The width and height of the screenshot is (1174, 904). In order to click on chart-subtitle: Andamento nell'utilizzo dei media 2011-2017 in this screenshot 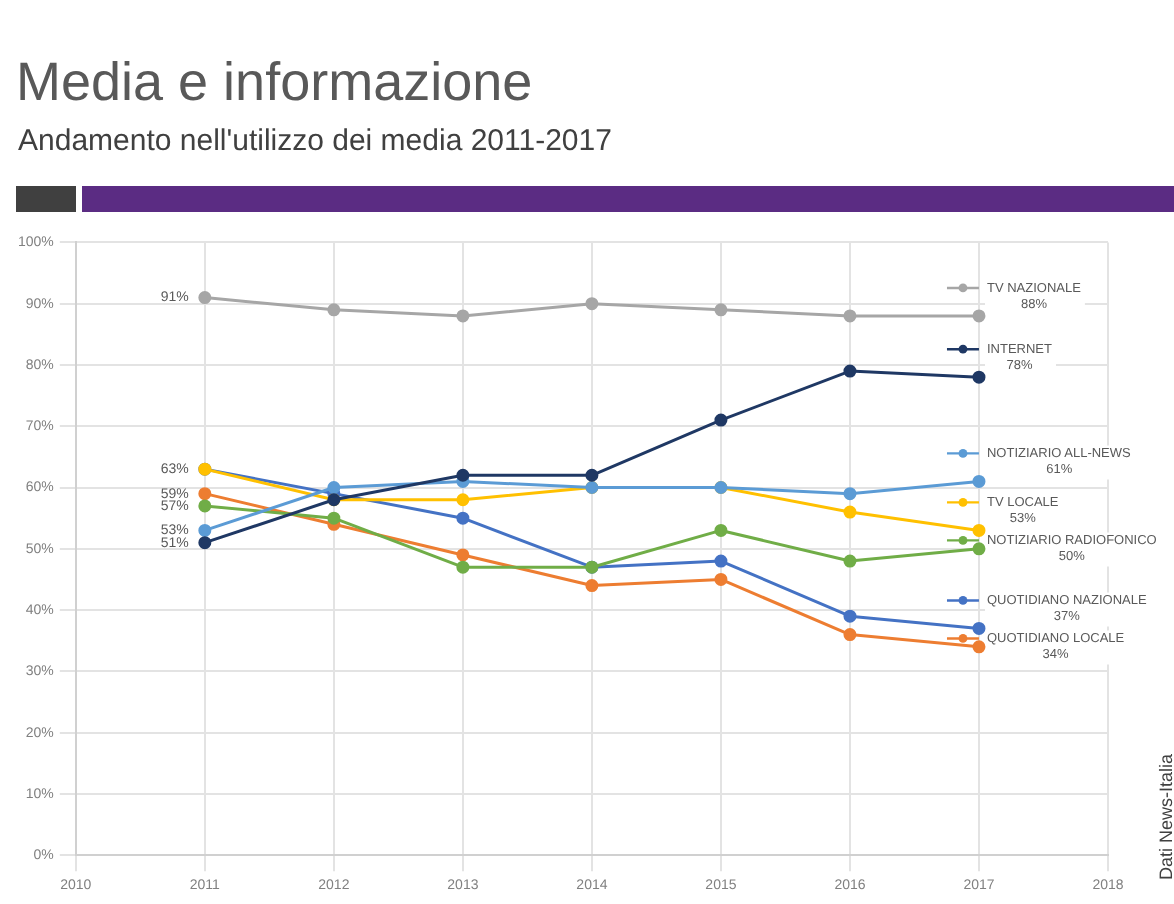, I will do `click(315, 141)`.